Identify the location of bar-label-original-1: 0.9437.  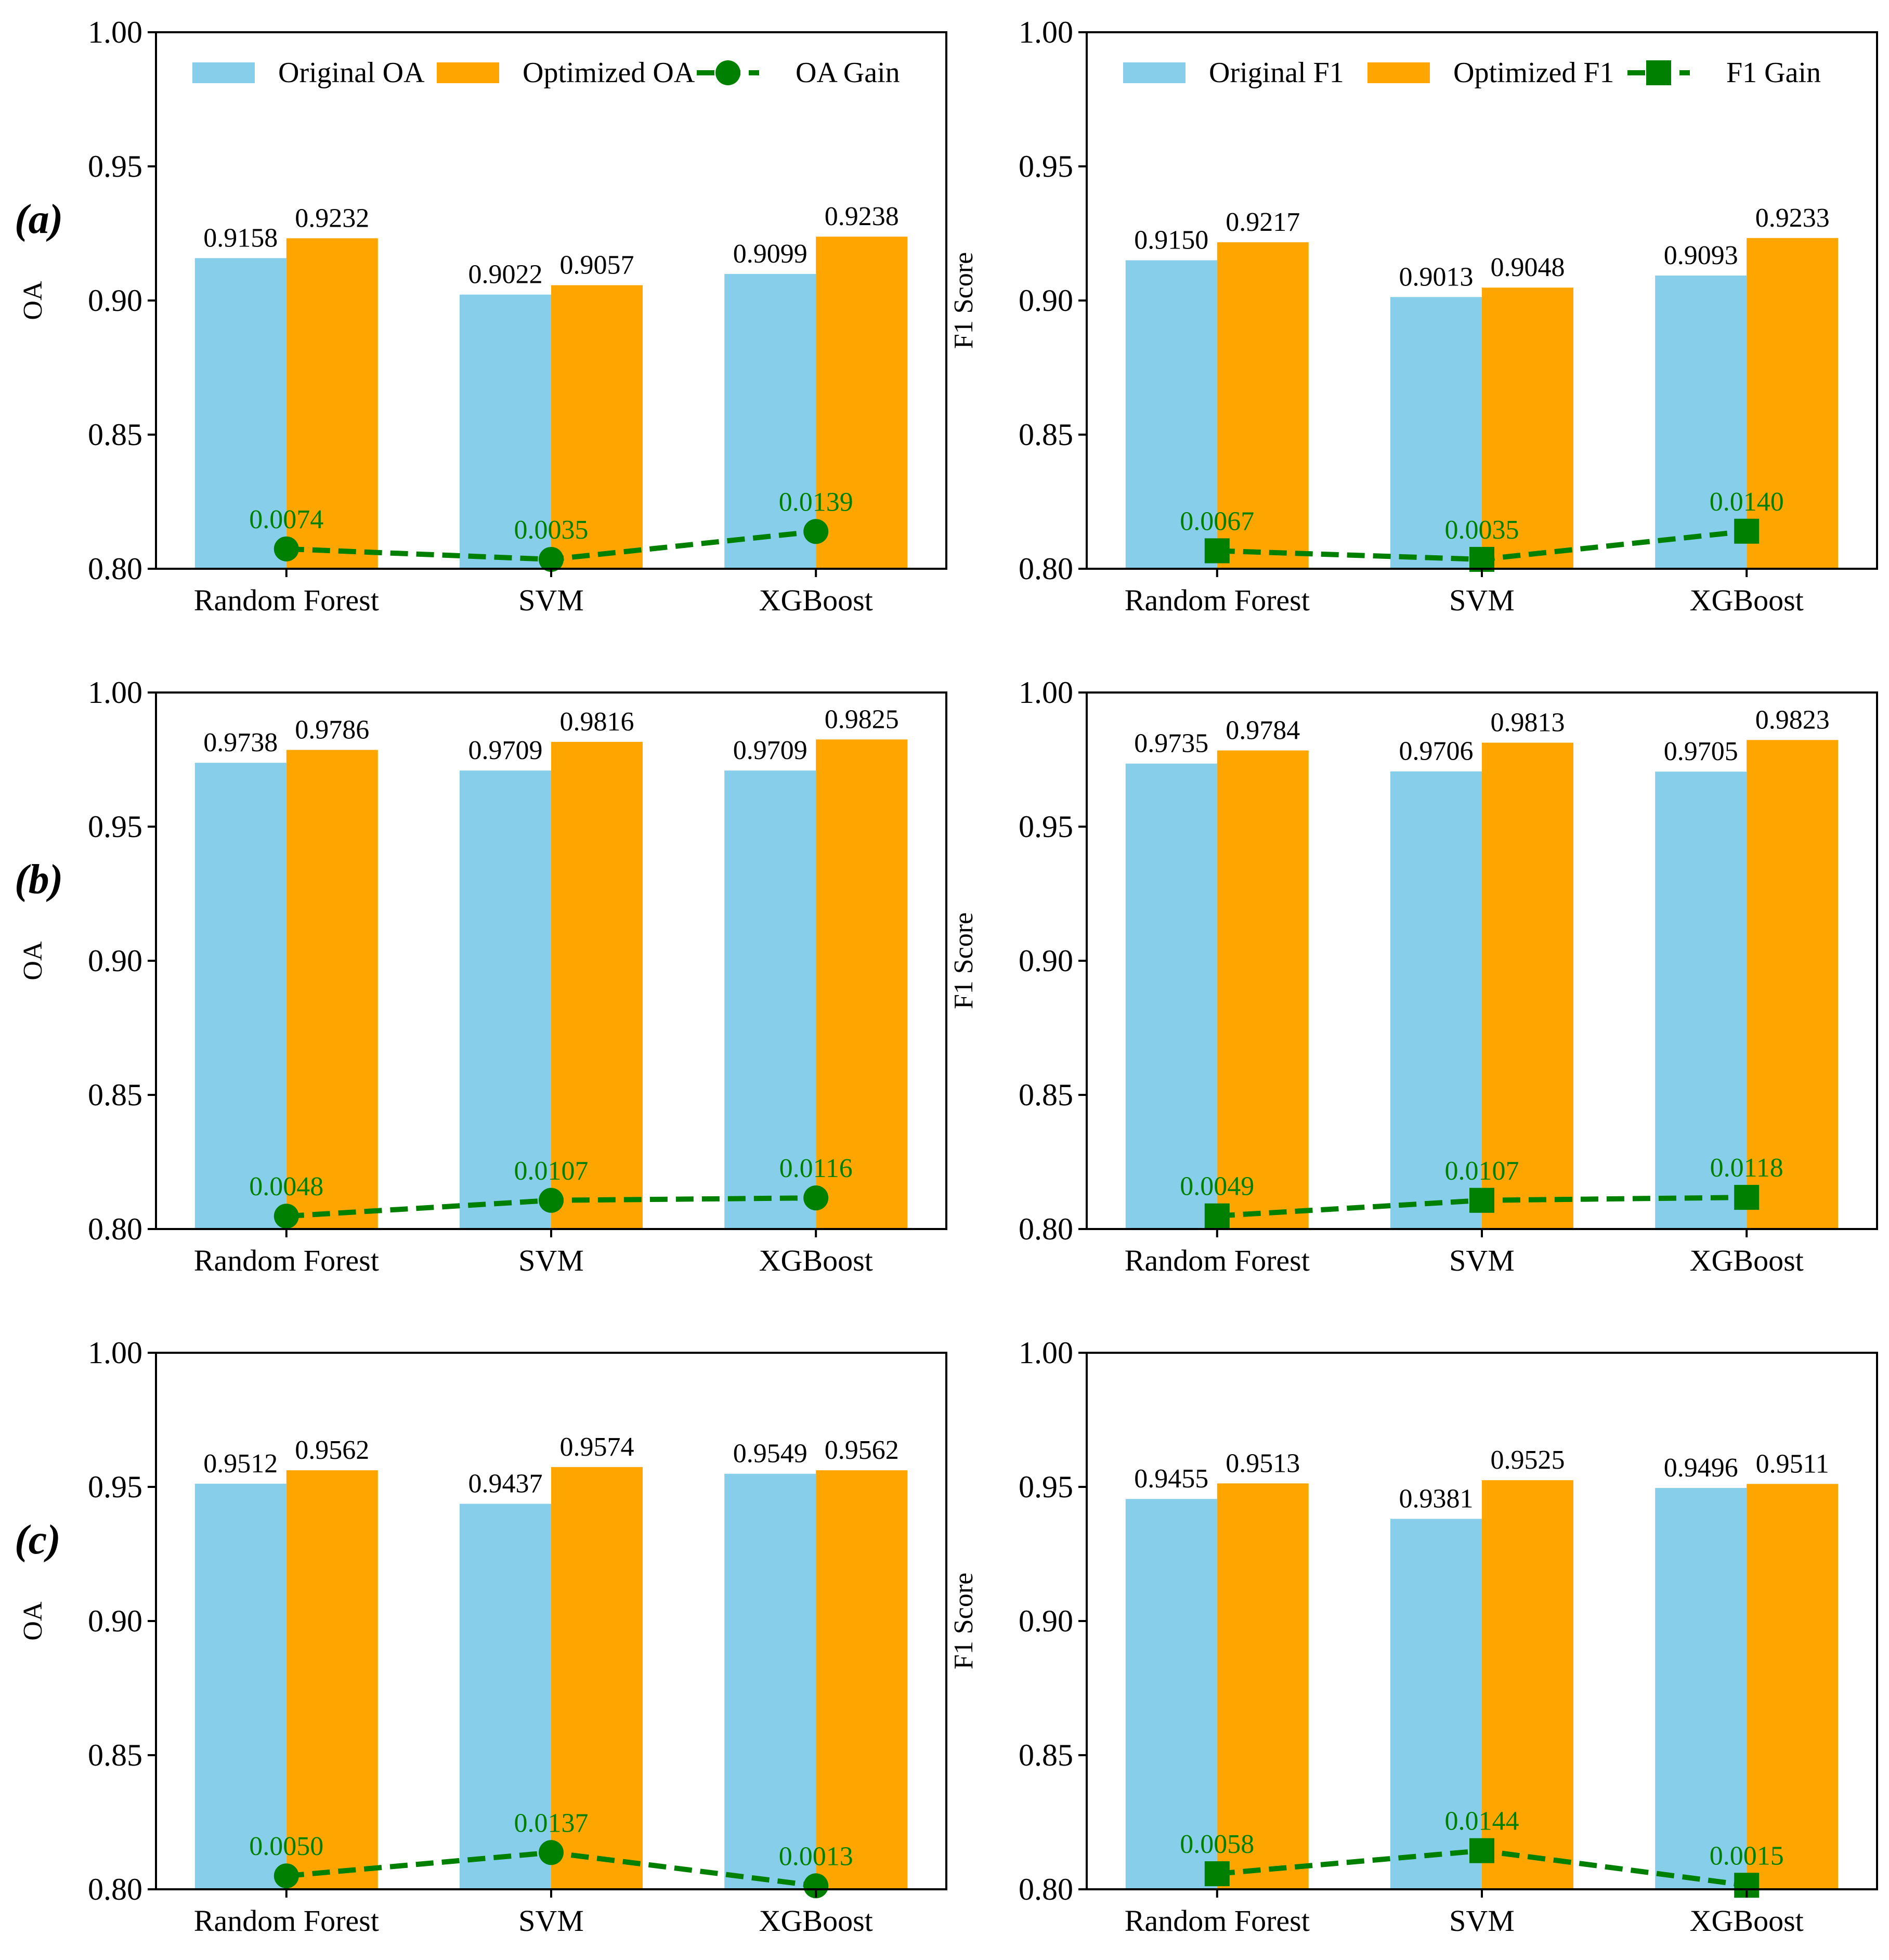
(505, 1484).